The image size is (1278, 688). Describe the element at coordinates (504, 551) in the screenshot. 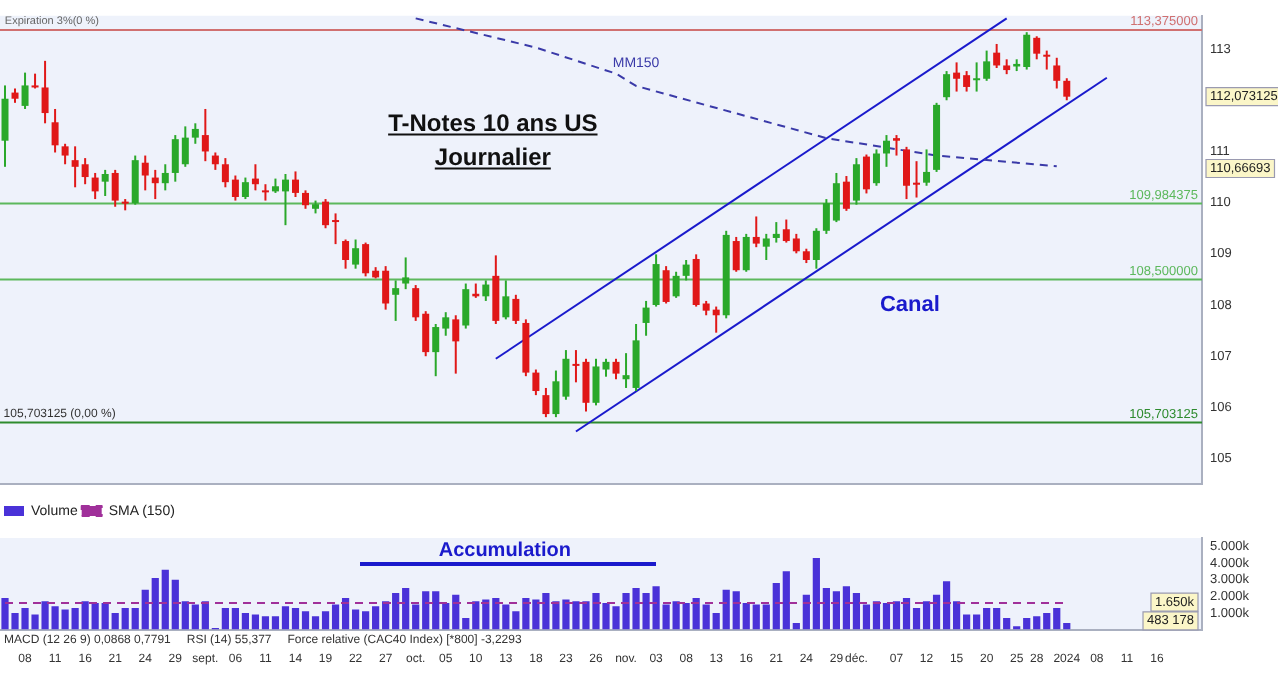

I see `annotation: Accumulation` at that location.